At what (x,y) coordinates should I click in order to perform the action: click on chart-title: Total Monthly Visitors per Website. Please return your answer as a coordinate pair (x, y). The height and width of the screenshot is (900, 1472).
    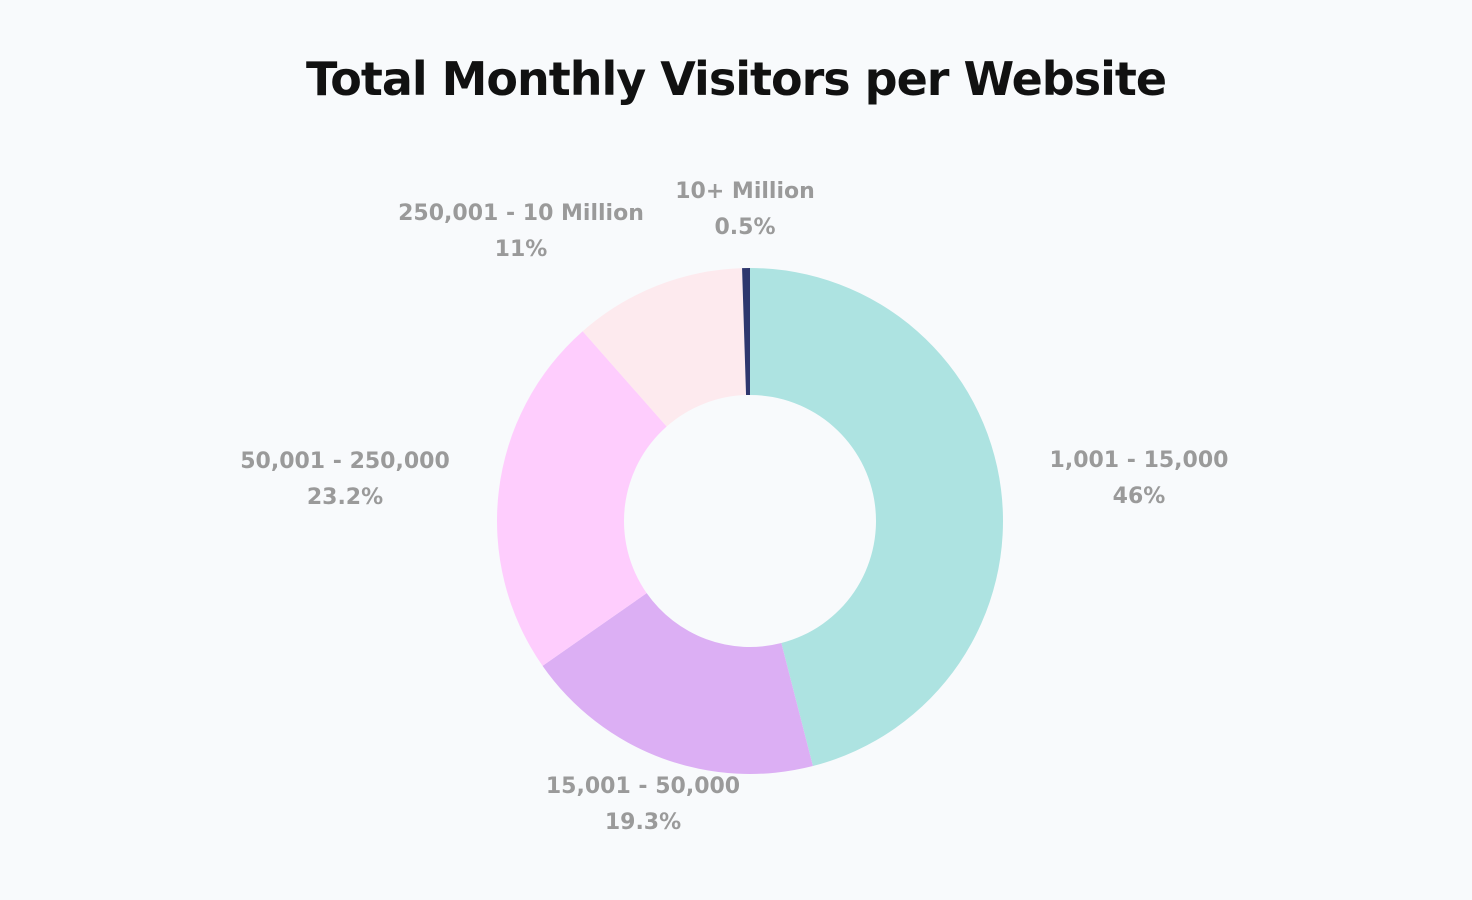
    Looking at the image, I should click on (736, 79).